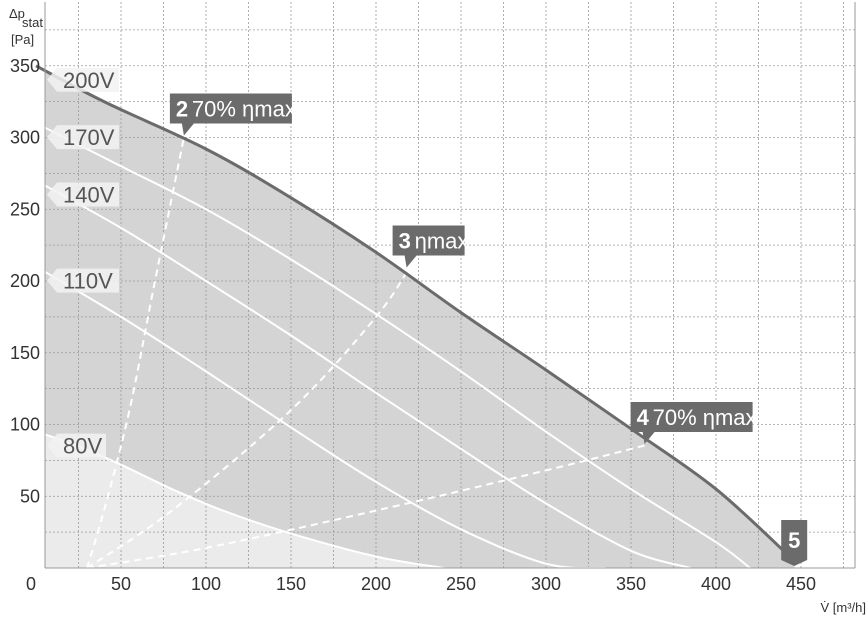 This screenshot has width=868, height=627. Describe the element at coordinates (121, 584) in the screenshot. I see `x-tick-label: 50` at that location.